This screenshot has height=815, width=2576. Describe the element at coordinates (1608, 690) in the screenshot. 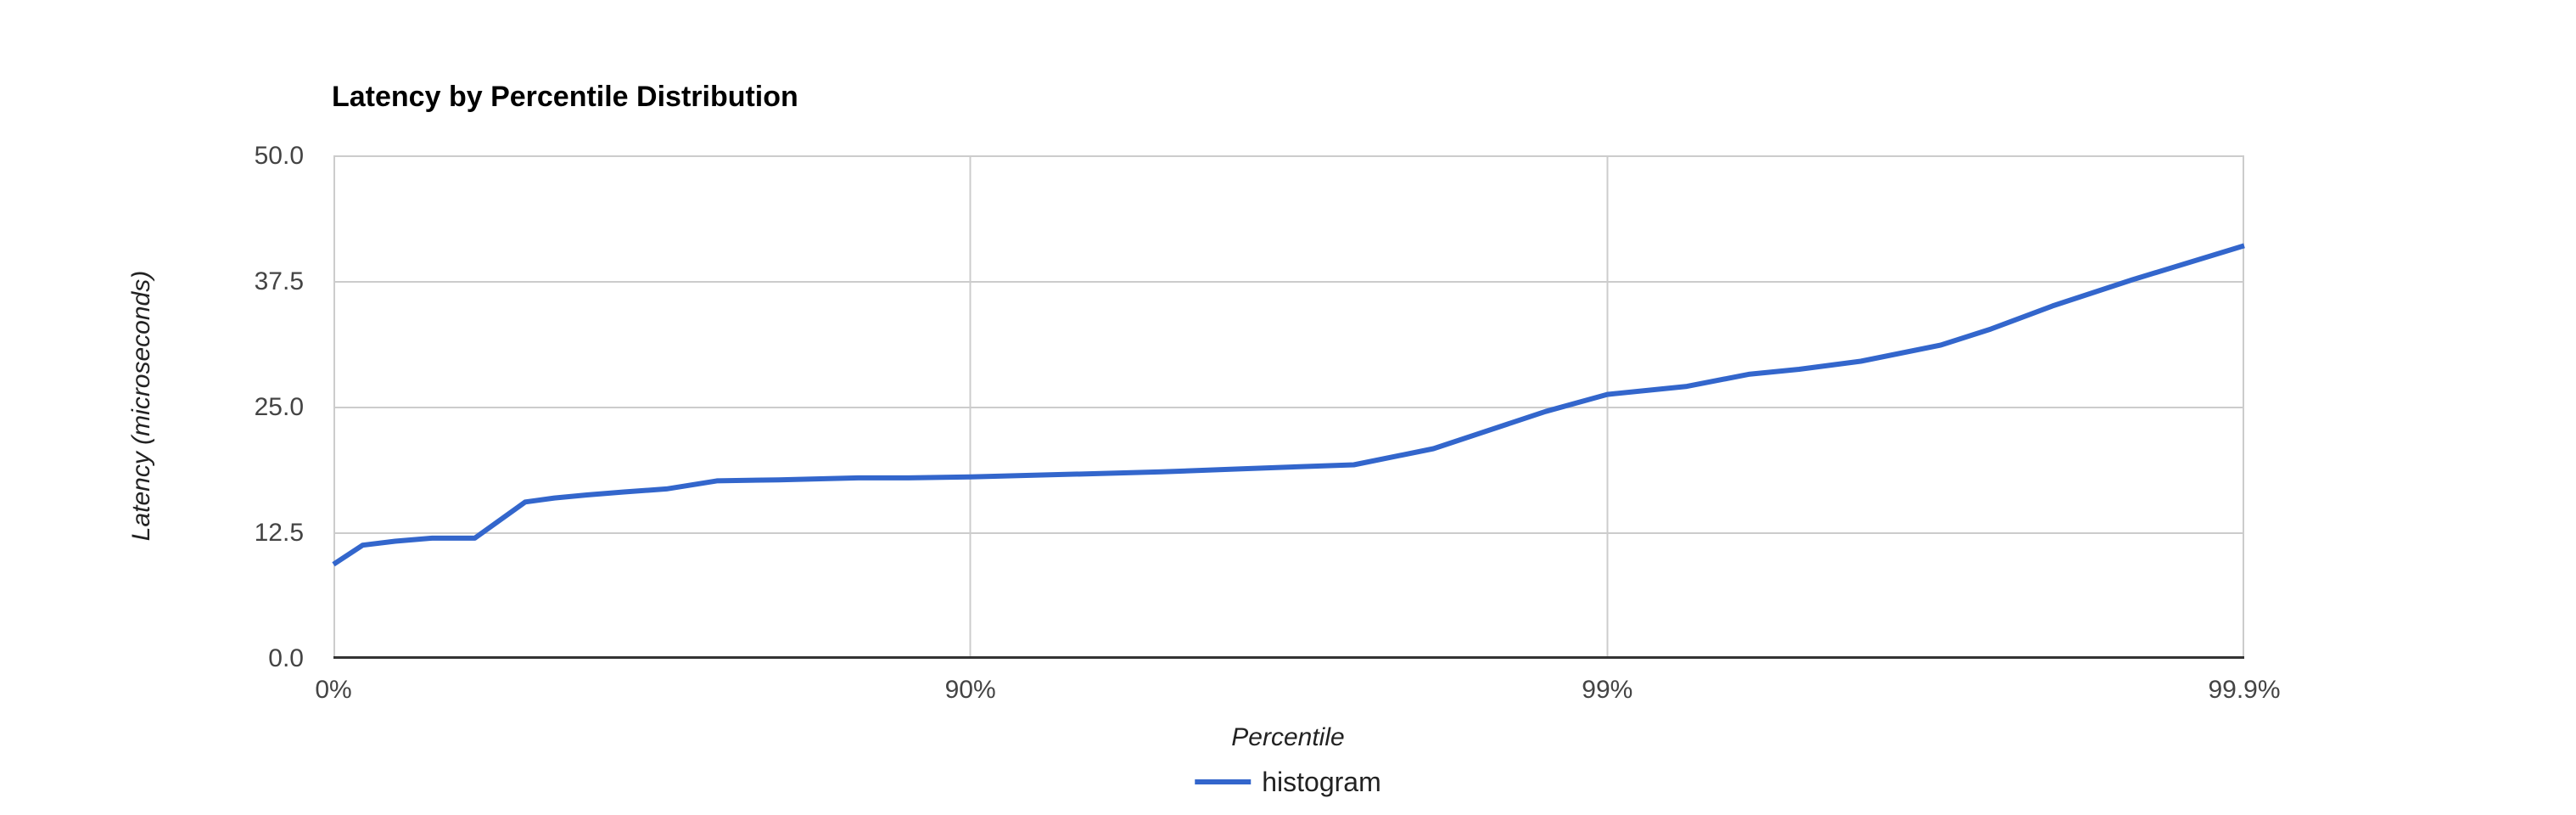

I see `x-tick-label: 99%` at that location.